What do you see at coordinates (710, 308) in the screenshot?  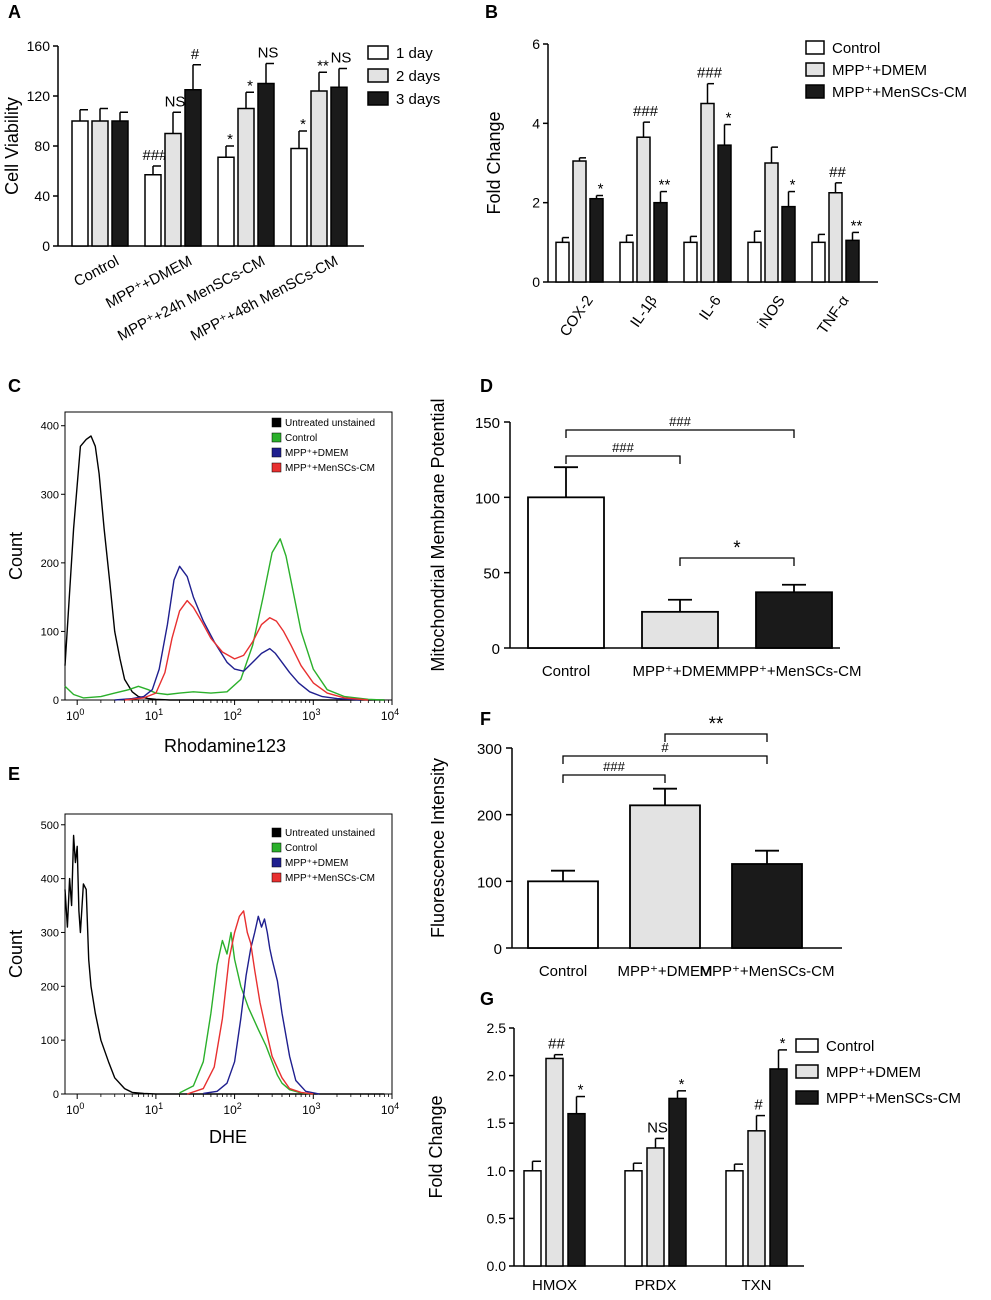 I see `x-category-label: IL-6` at bounding box center [710, 308].